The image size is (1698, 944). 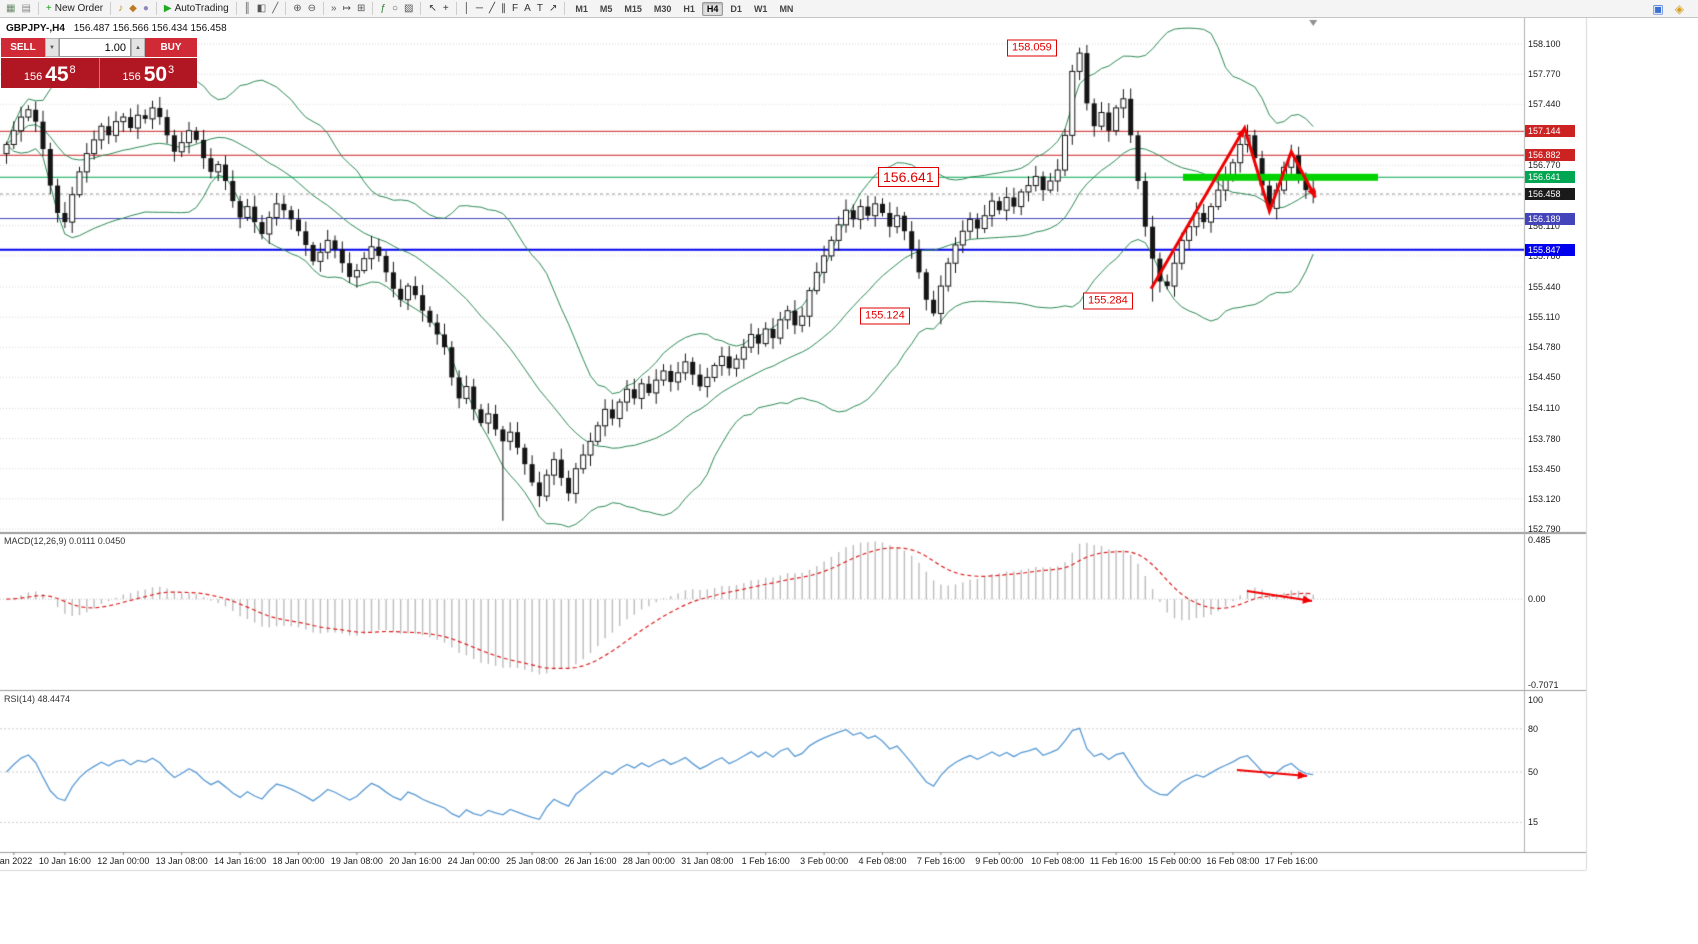 I want to click on candlestick-chart-icon: ◧, so click(x=261, y=8).